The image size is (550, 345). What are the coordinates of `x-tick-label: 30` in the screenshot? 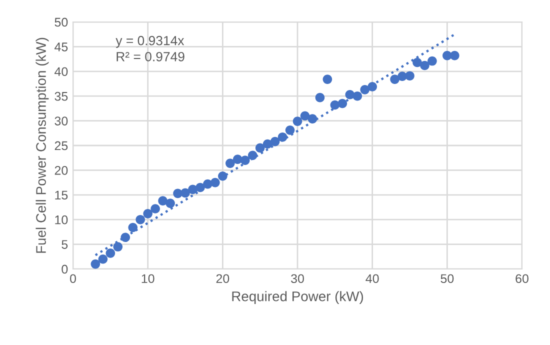 It's located at (297, 279).